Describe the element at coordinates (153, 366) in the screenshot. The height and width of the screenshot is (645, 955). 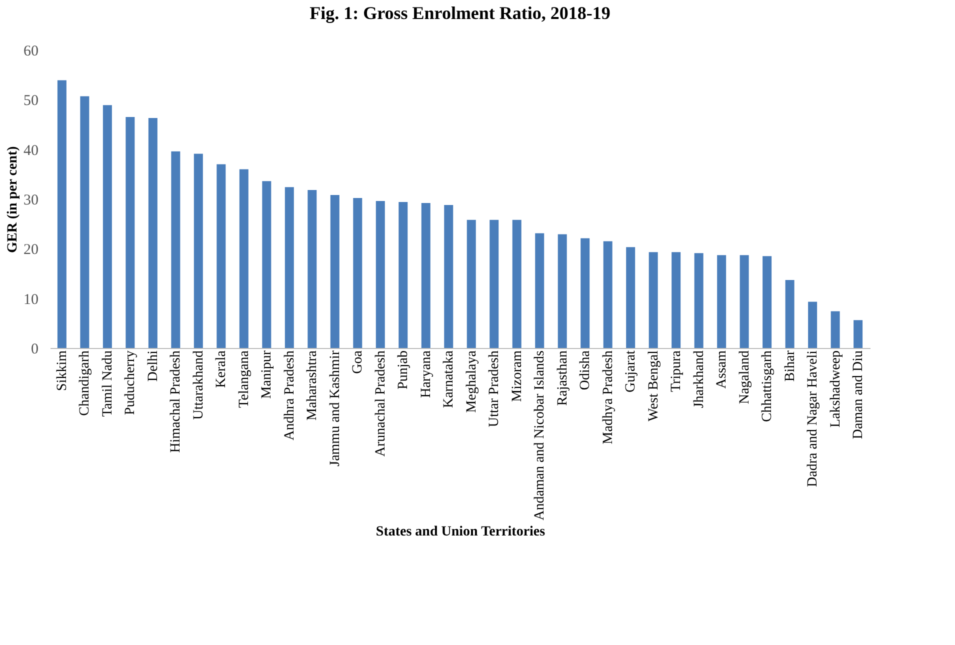
I see `x-tick-label: Delhi` at that location.